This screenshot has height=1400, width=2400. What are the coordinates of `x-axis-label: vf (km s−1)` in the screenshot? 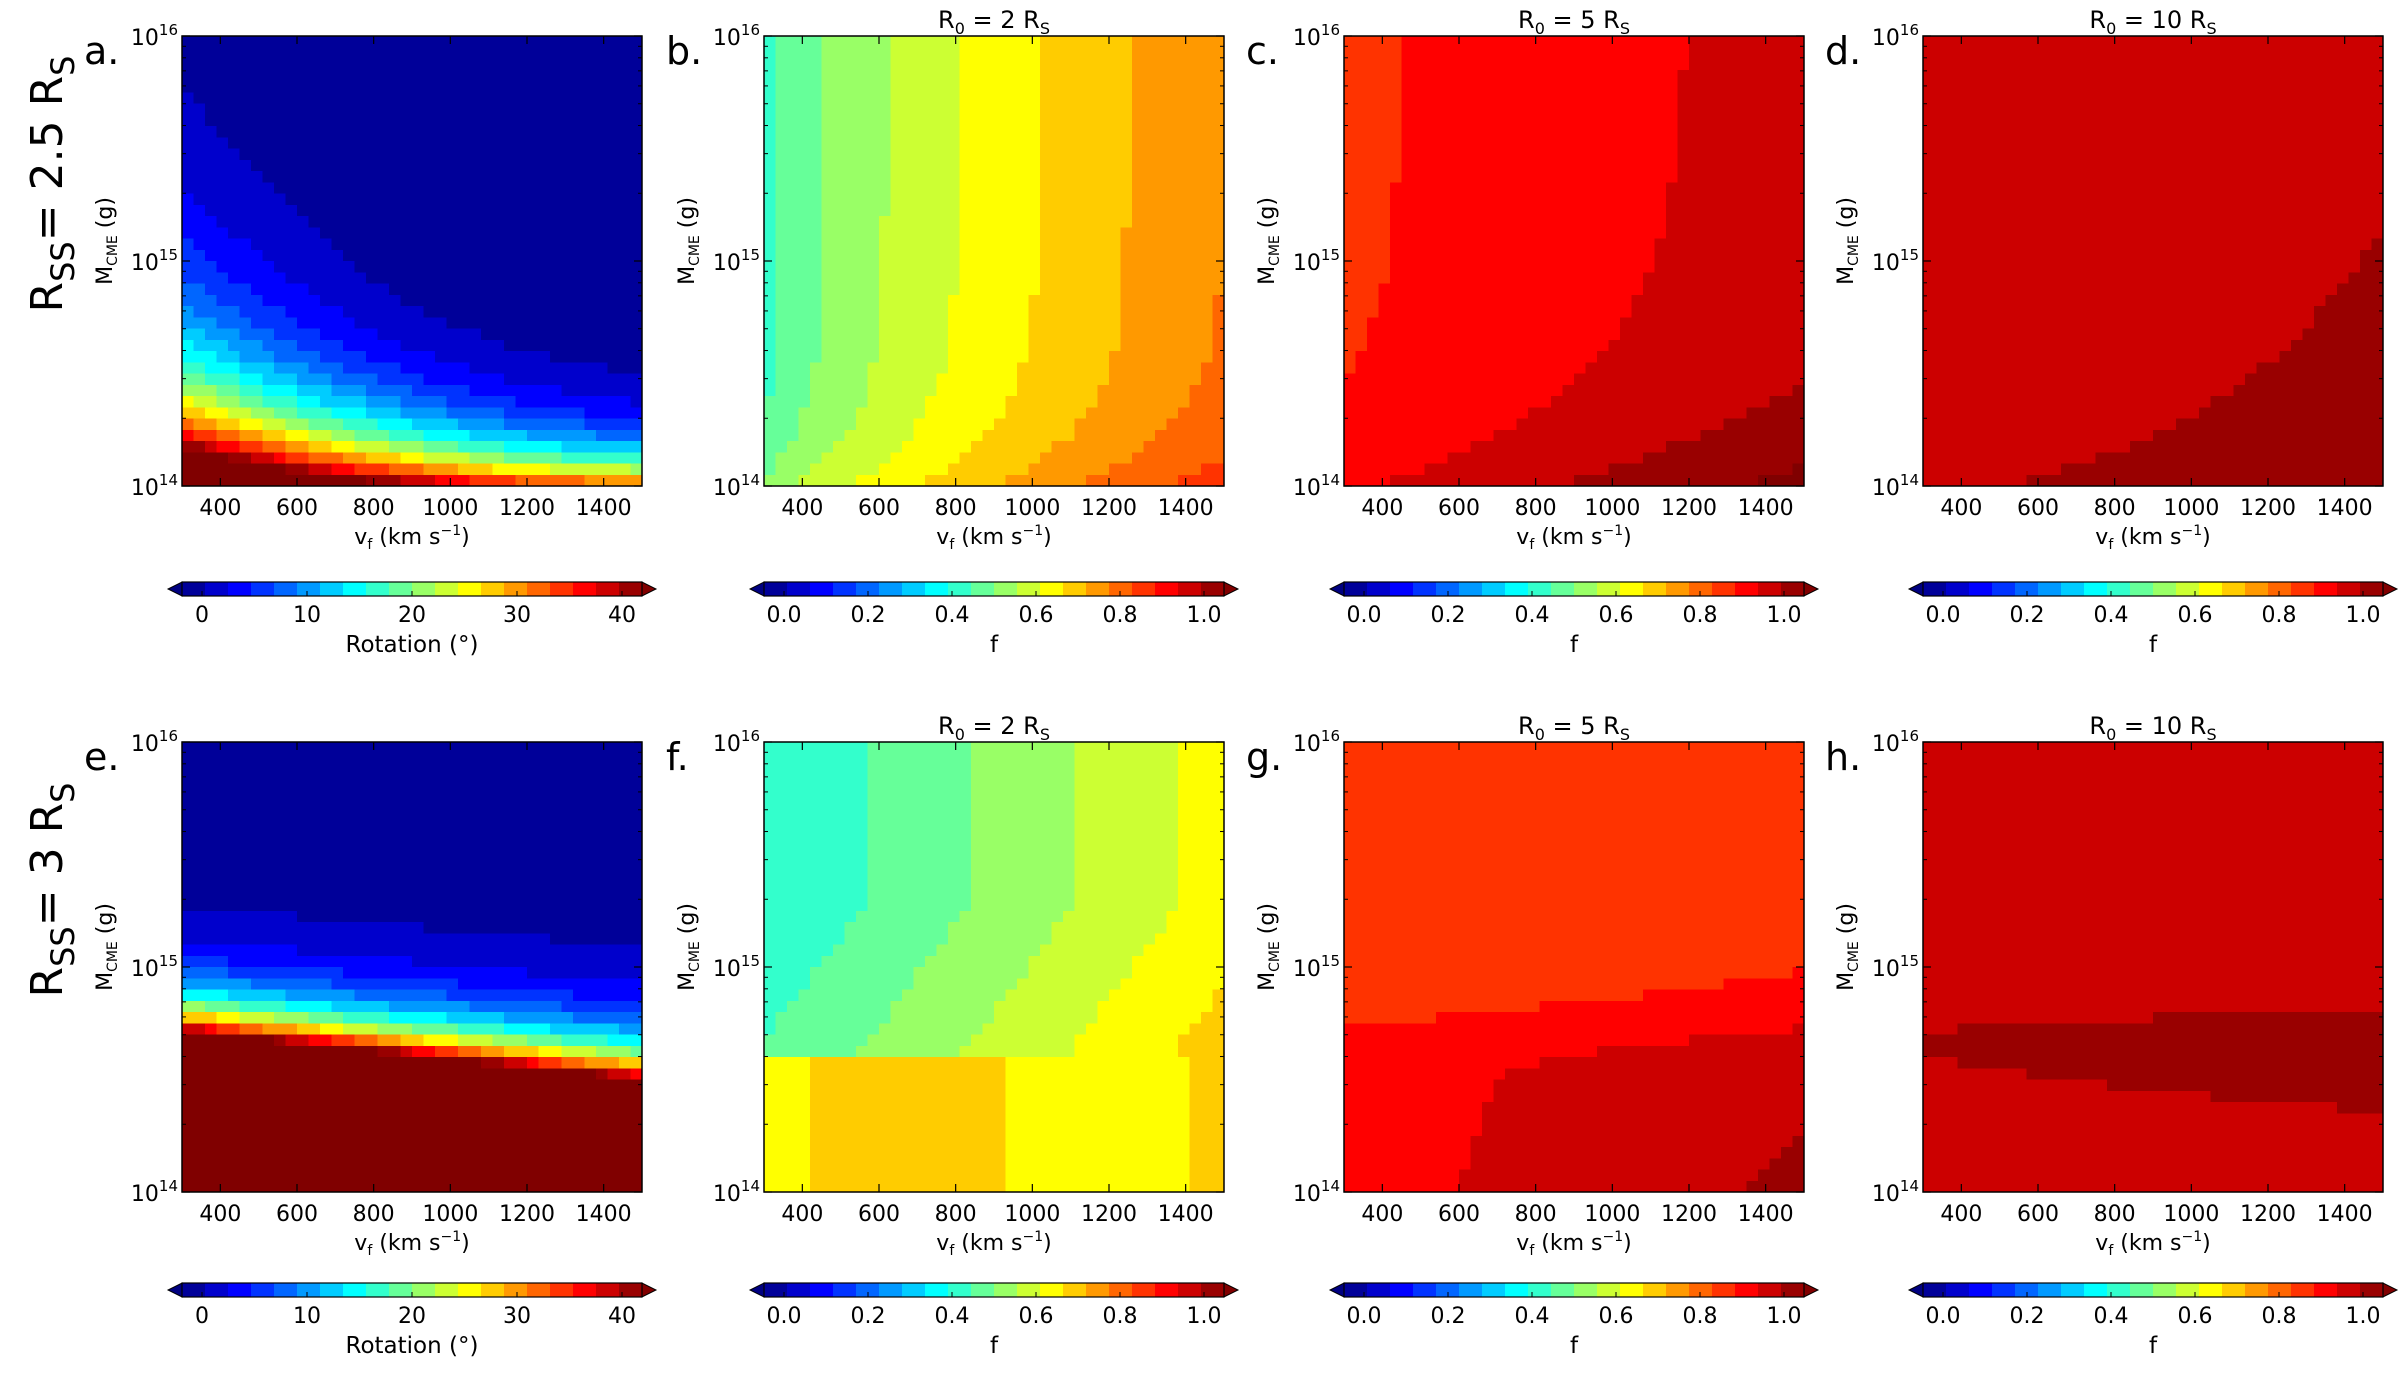 It's located at (411, 538).